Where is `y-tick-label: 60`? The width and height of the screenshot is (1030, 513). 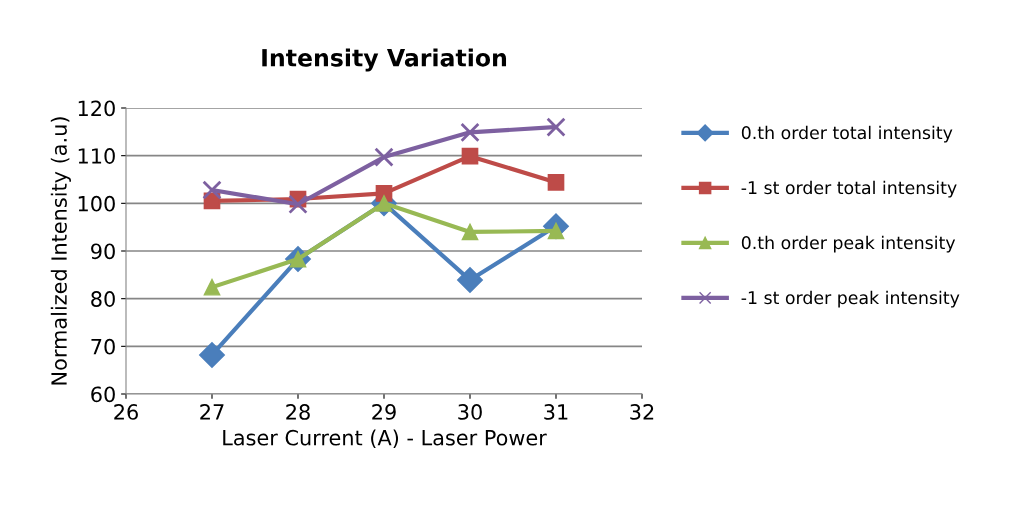 y-tick-label: 60 is located at coordinates (103, 394).